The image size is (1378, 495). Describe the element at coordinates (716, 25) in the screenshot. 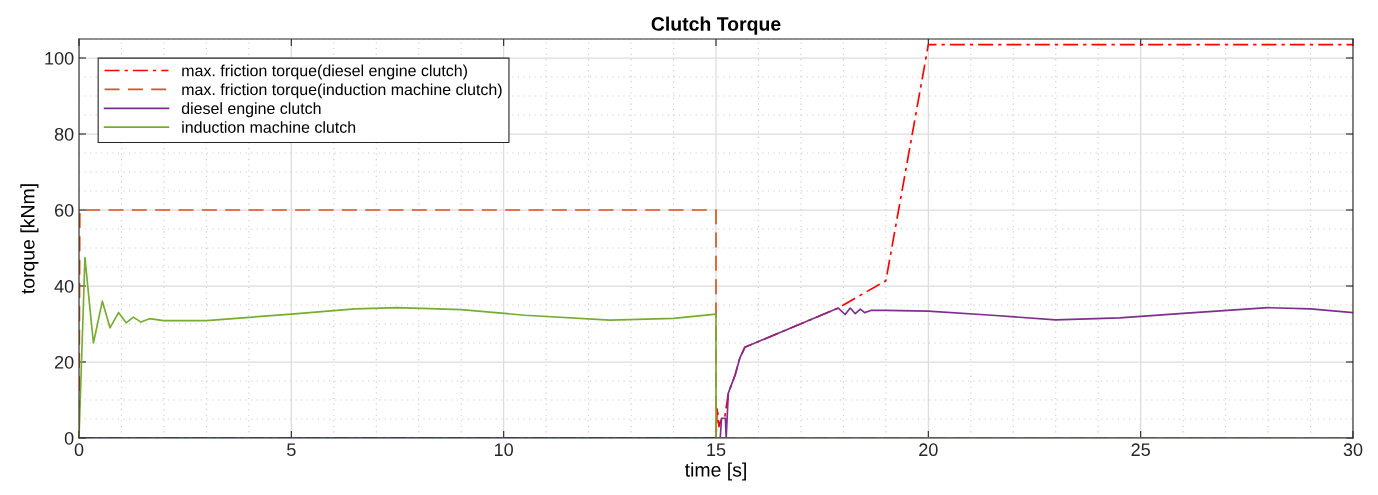

I see `chart-title: Clutch Torque` at that location.